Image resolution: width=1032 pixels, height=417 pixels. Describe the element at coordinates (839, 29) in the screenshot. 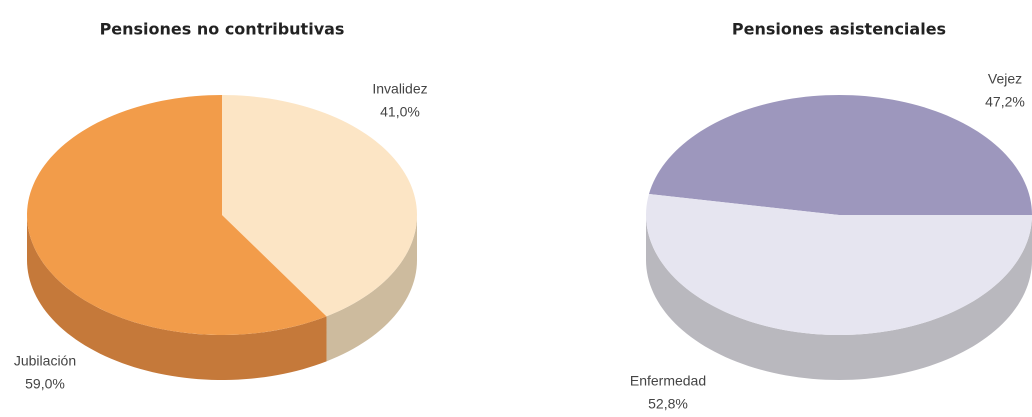

I see `chart-title: Pensiones asistenciales` at that location.